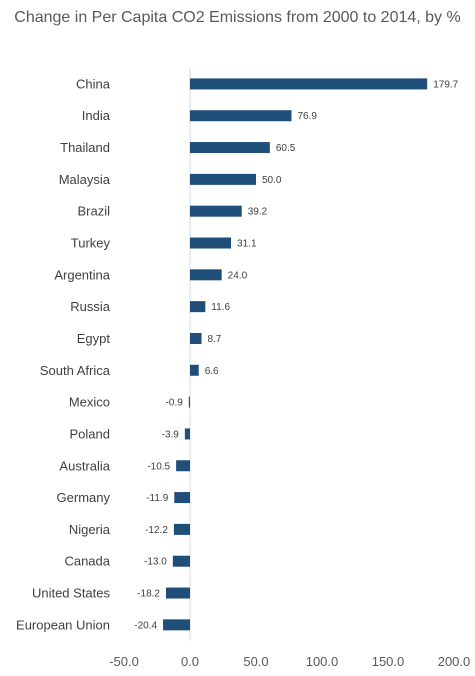 This screenshot has height=676, width=475. What do you see at coordinates (124, 661) in the screenshot?
I see `x-tick-label: -50.0` at bounding box center [124, 661].